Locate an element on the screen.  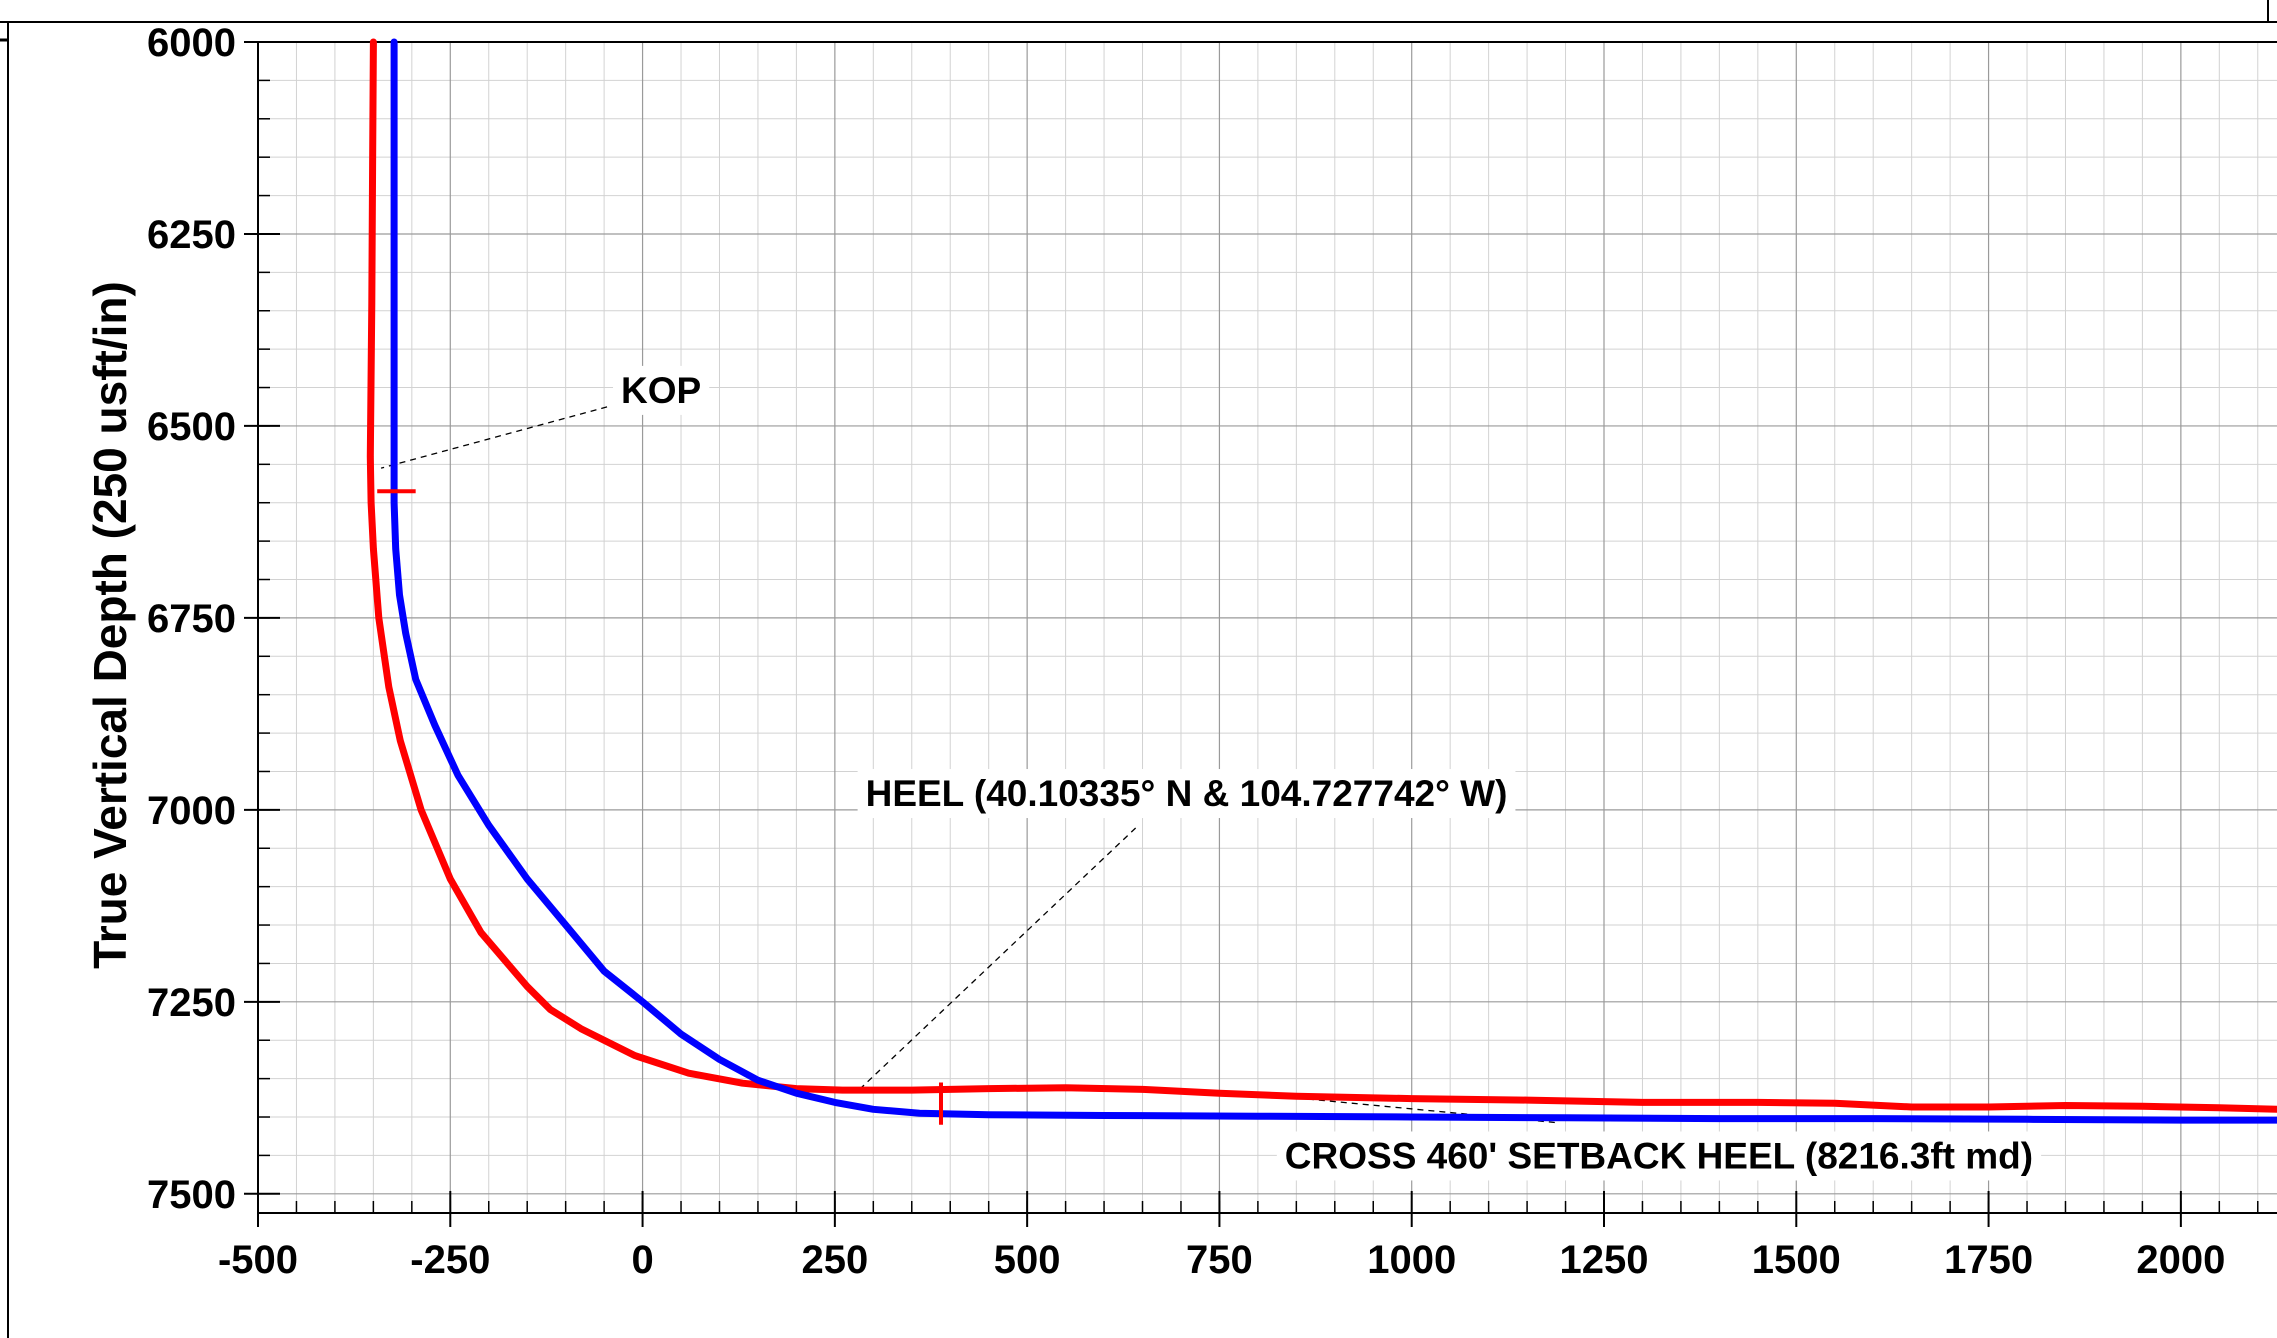
x-tick-label: 1500 is located at coordinates (1796, 1260).